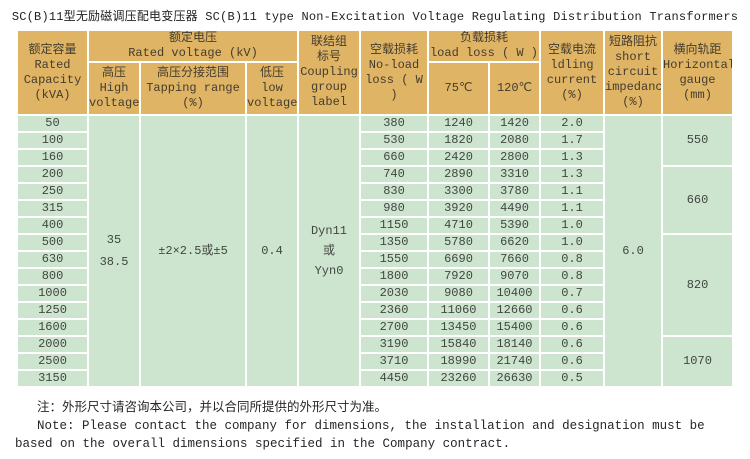  Describe the element at coordinates (52, 344) in the screenshot. I see `cell-capacity: 2000` at that location.